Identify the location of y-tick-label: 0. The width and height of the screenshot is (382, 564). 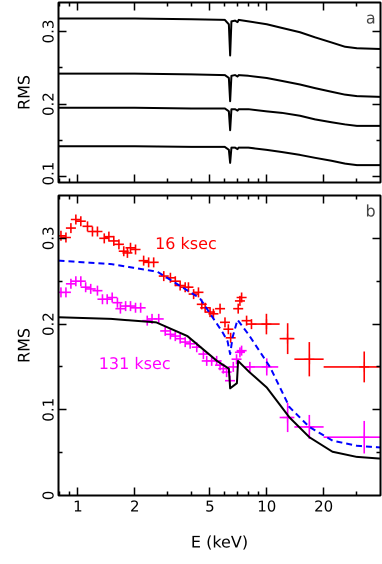
(49, 495).